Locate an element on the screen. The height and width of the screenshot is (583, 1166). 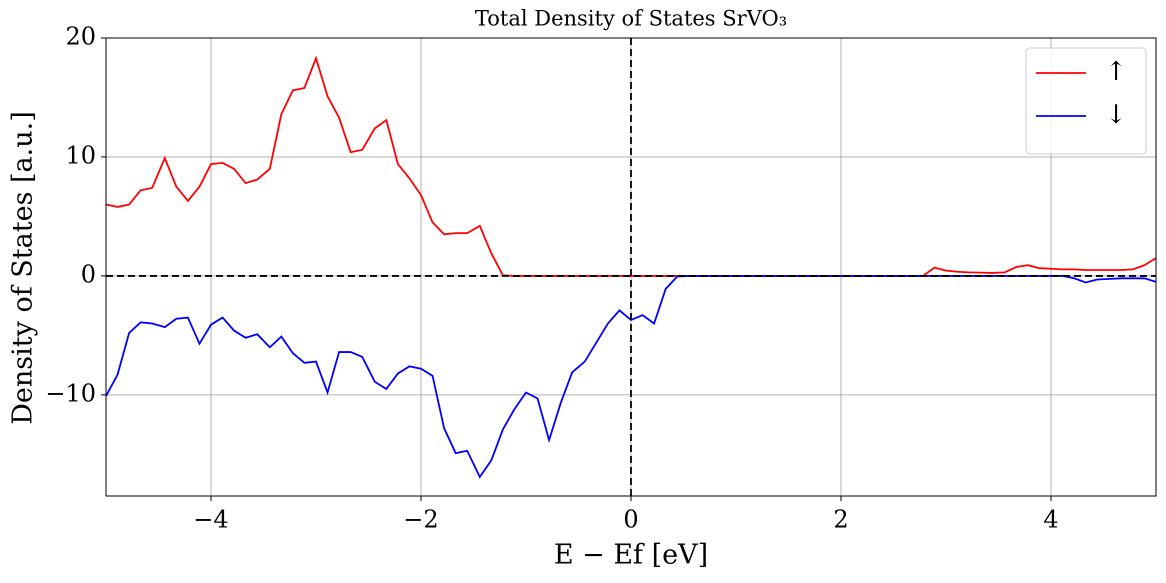
x-tick-label: 4 is located at coordinates (1050, 520).